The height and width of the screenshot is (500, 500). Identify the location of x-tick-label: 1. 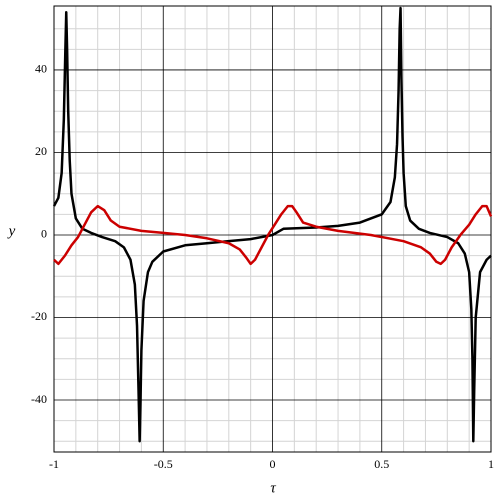
(491, 464).